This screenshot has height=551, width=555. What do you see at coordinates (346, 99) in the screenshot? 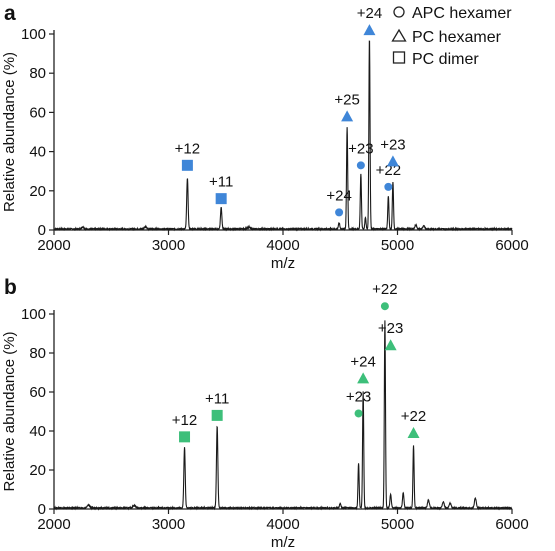
I see `charge-state-label: +25` at bounding box center [346, 99].